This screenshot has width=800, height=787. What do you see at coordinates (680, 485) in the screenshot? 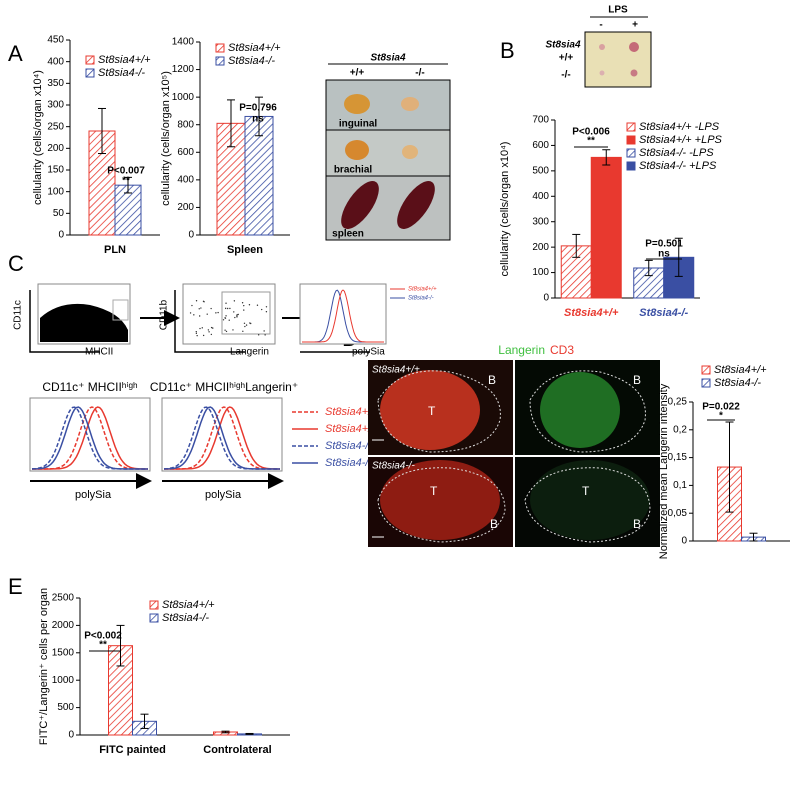
I see `y-tick-label: 0,1` at bounding box center [680, 485].